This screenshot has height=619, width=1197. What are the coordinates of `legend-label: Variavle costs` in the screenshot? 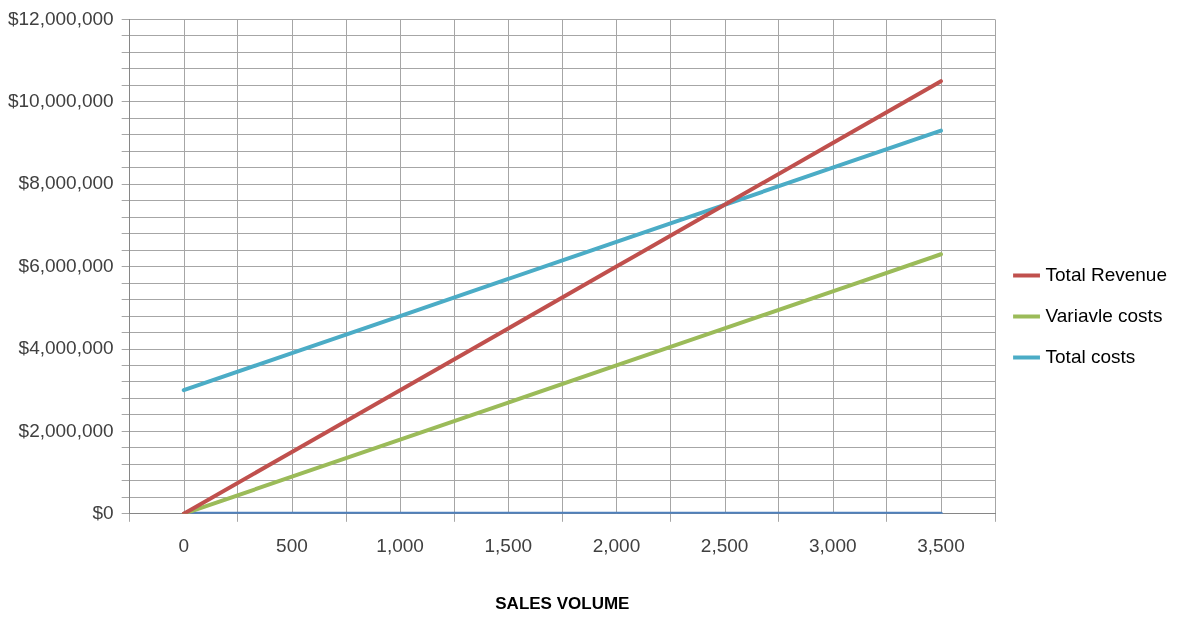 It's located at (1104, 315).